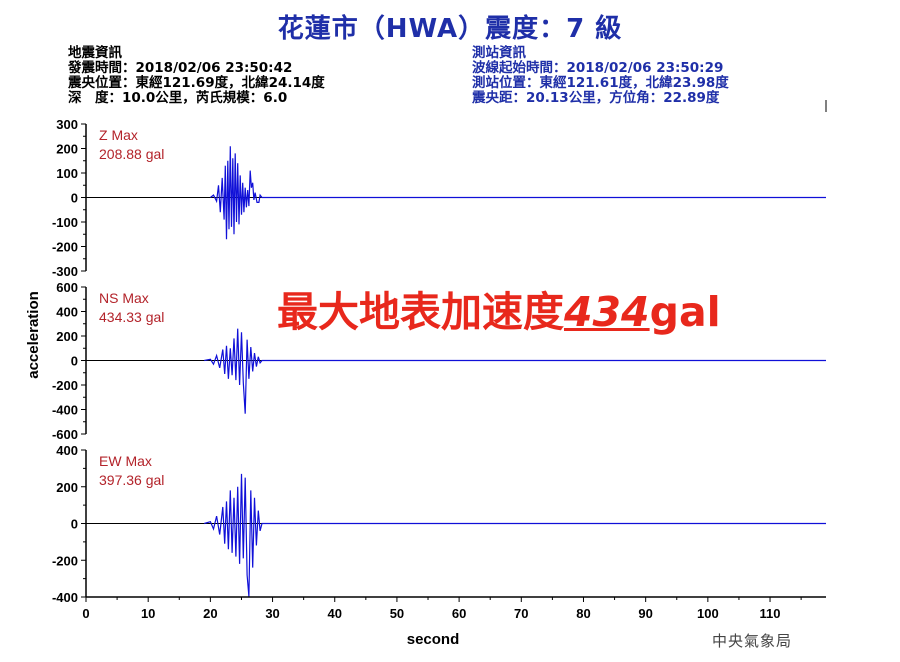 The height and width of the screenshot is (662, 900). What do you see at coordinates (397, 613) in the screenshot?
I see `x-tick-label: 50` at bounding box center [397, 613].